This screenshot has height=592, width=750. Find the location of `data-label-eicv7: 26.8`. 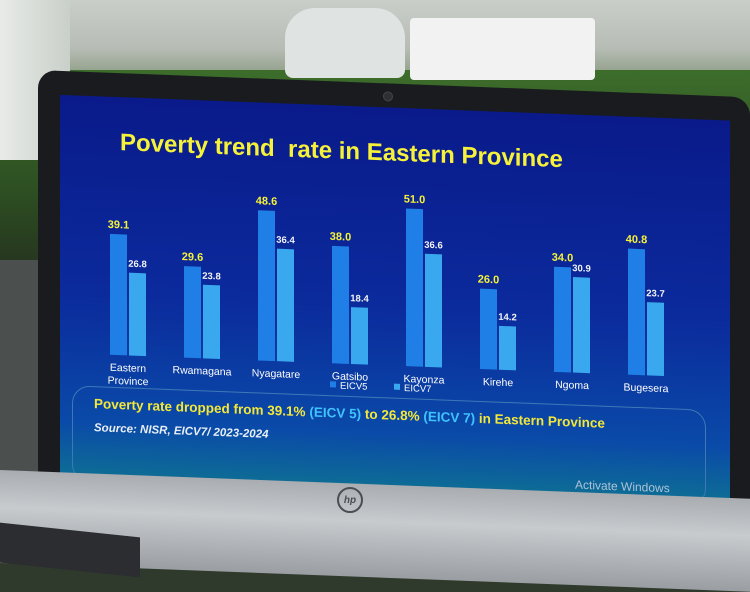

data-label-eicv7: 26.8 is located at coordinates (137, 265).